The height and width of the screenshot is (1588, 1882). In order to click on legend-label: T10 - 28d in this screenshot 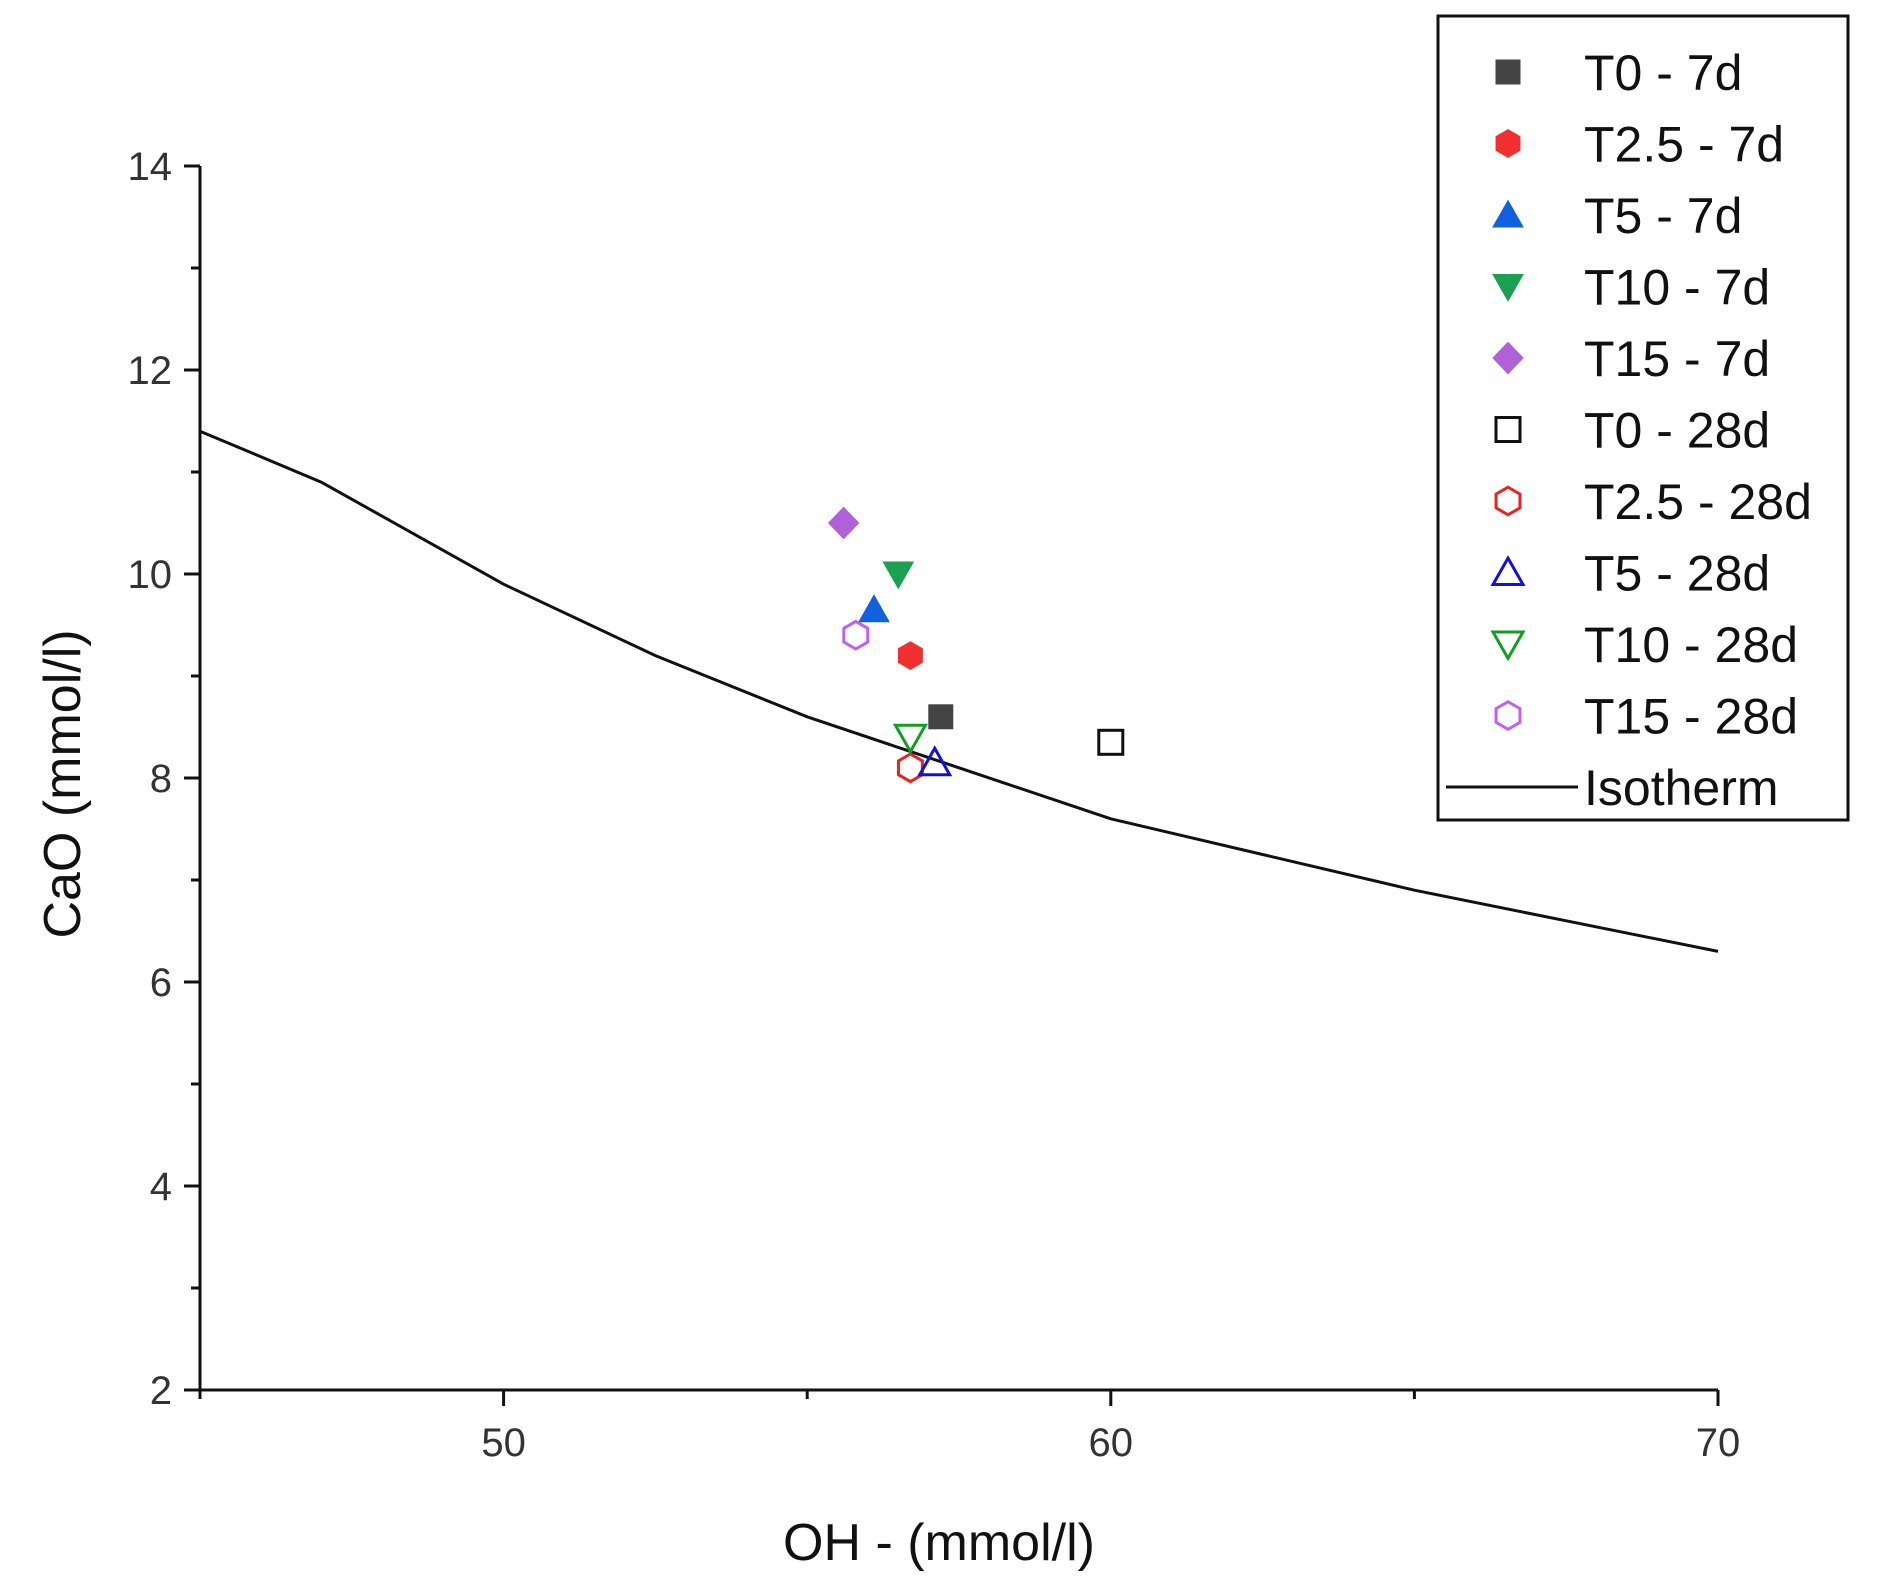, I will do `click(1691, 645)`.